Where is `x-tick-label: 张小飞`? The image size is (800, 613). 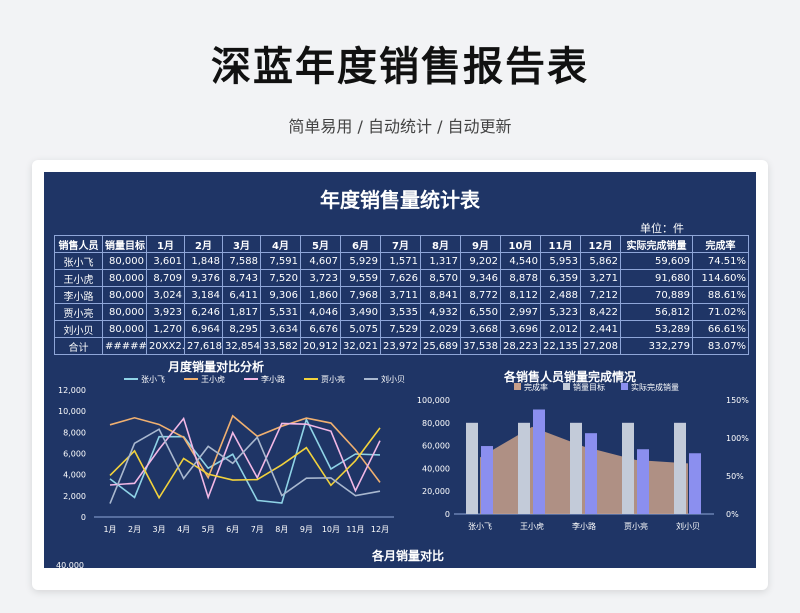 x-tick-label: 张小飞 is located at coordinates (480, 526).